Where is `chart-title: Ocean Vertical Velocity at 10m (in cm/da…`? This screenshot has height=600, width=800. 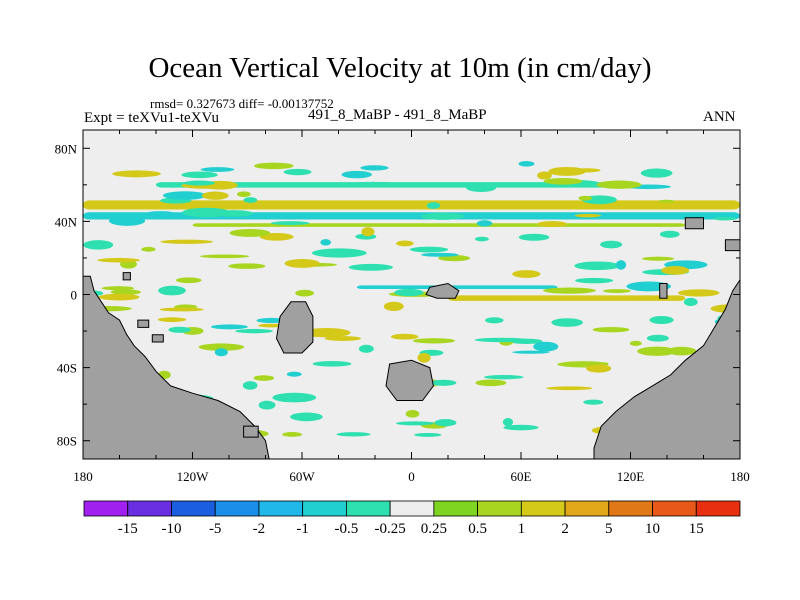 chart-title: Ocean Vertical Velocity at 10m (in cm/da… is located at coordinates (400, 68).